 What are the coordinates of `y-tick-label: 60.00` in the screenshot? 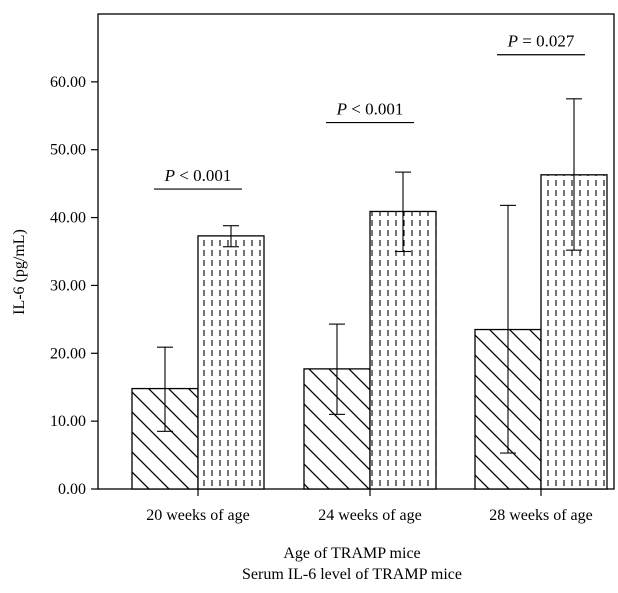 It's located at (68, 82).